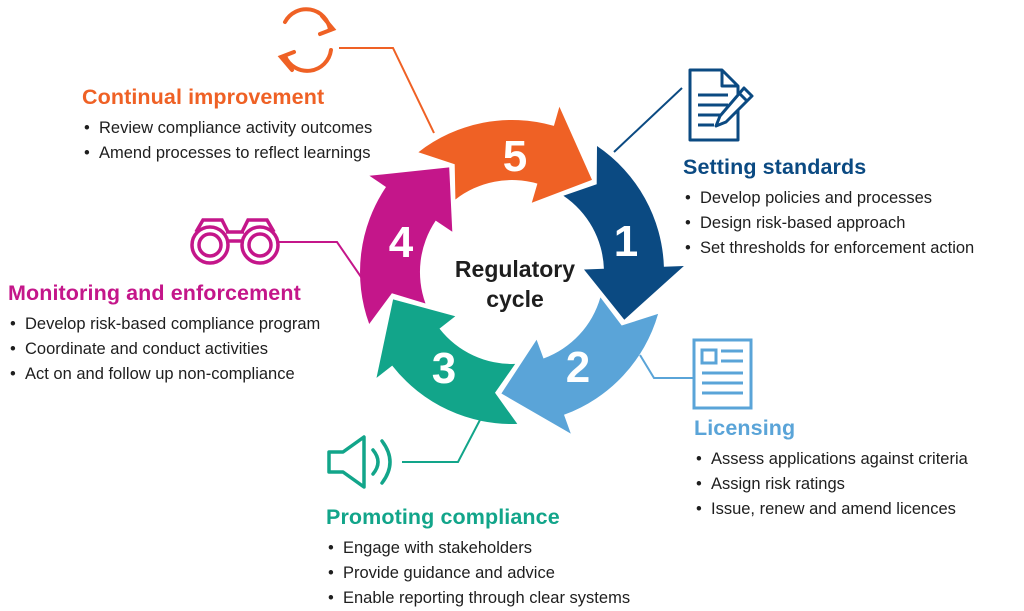 This screenshot has width=1024, height=611. Describe the element at coordinates (515, 284) in the screenshot. I see `center-label: Regulatory cycle` at that location.